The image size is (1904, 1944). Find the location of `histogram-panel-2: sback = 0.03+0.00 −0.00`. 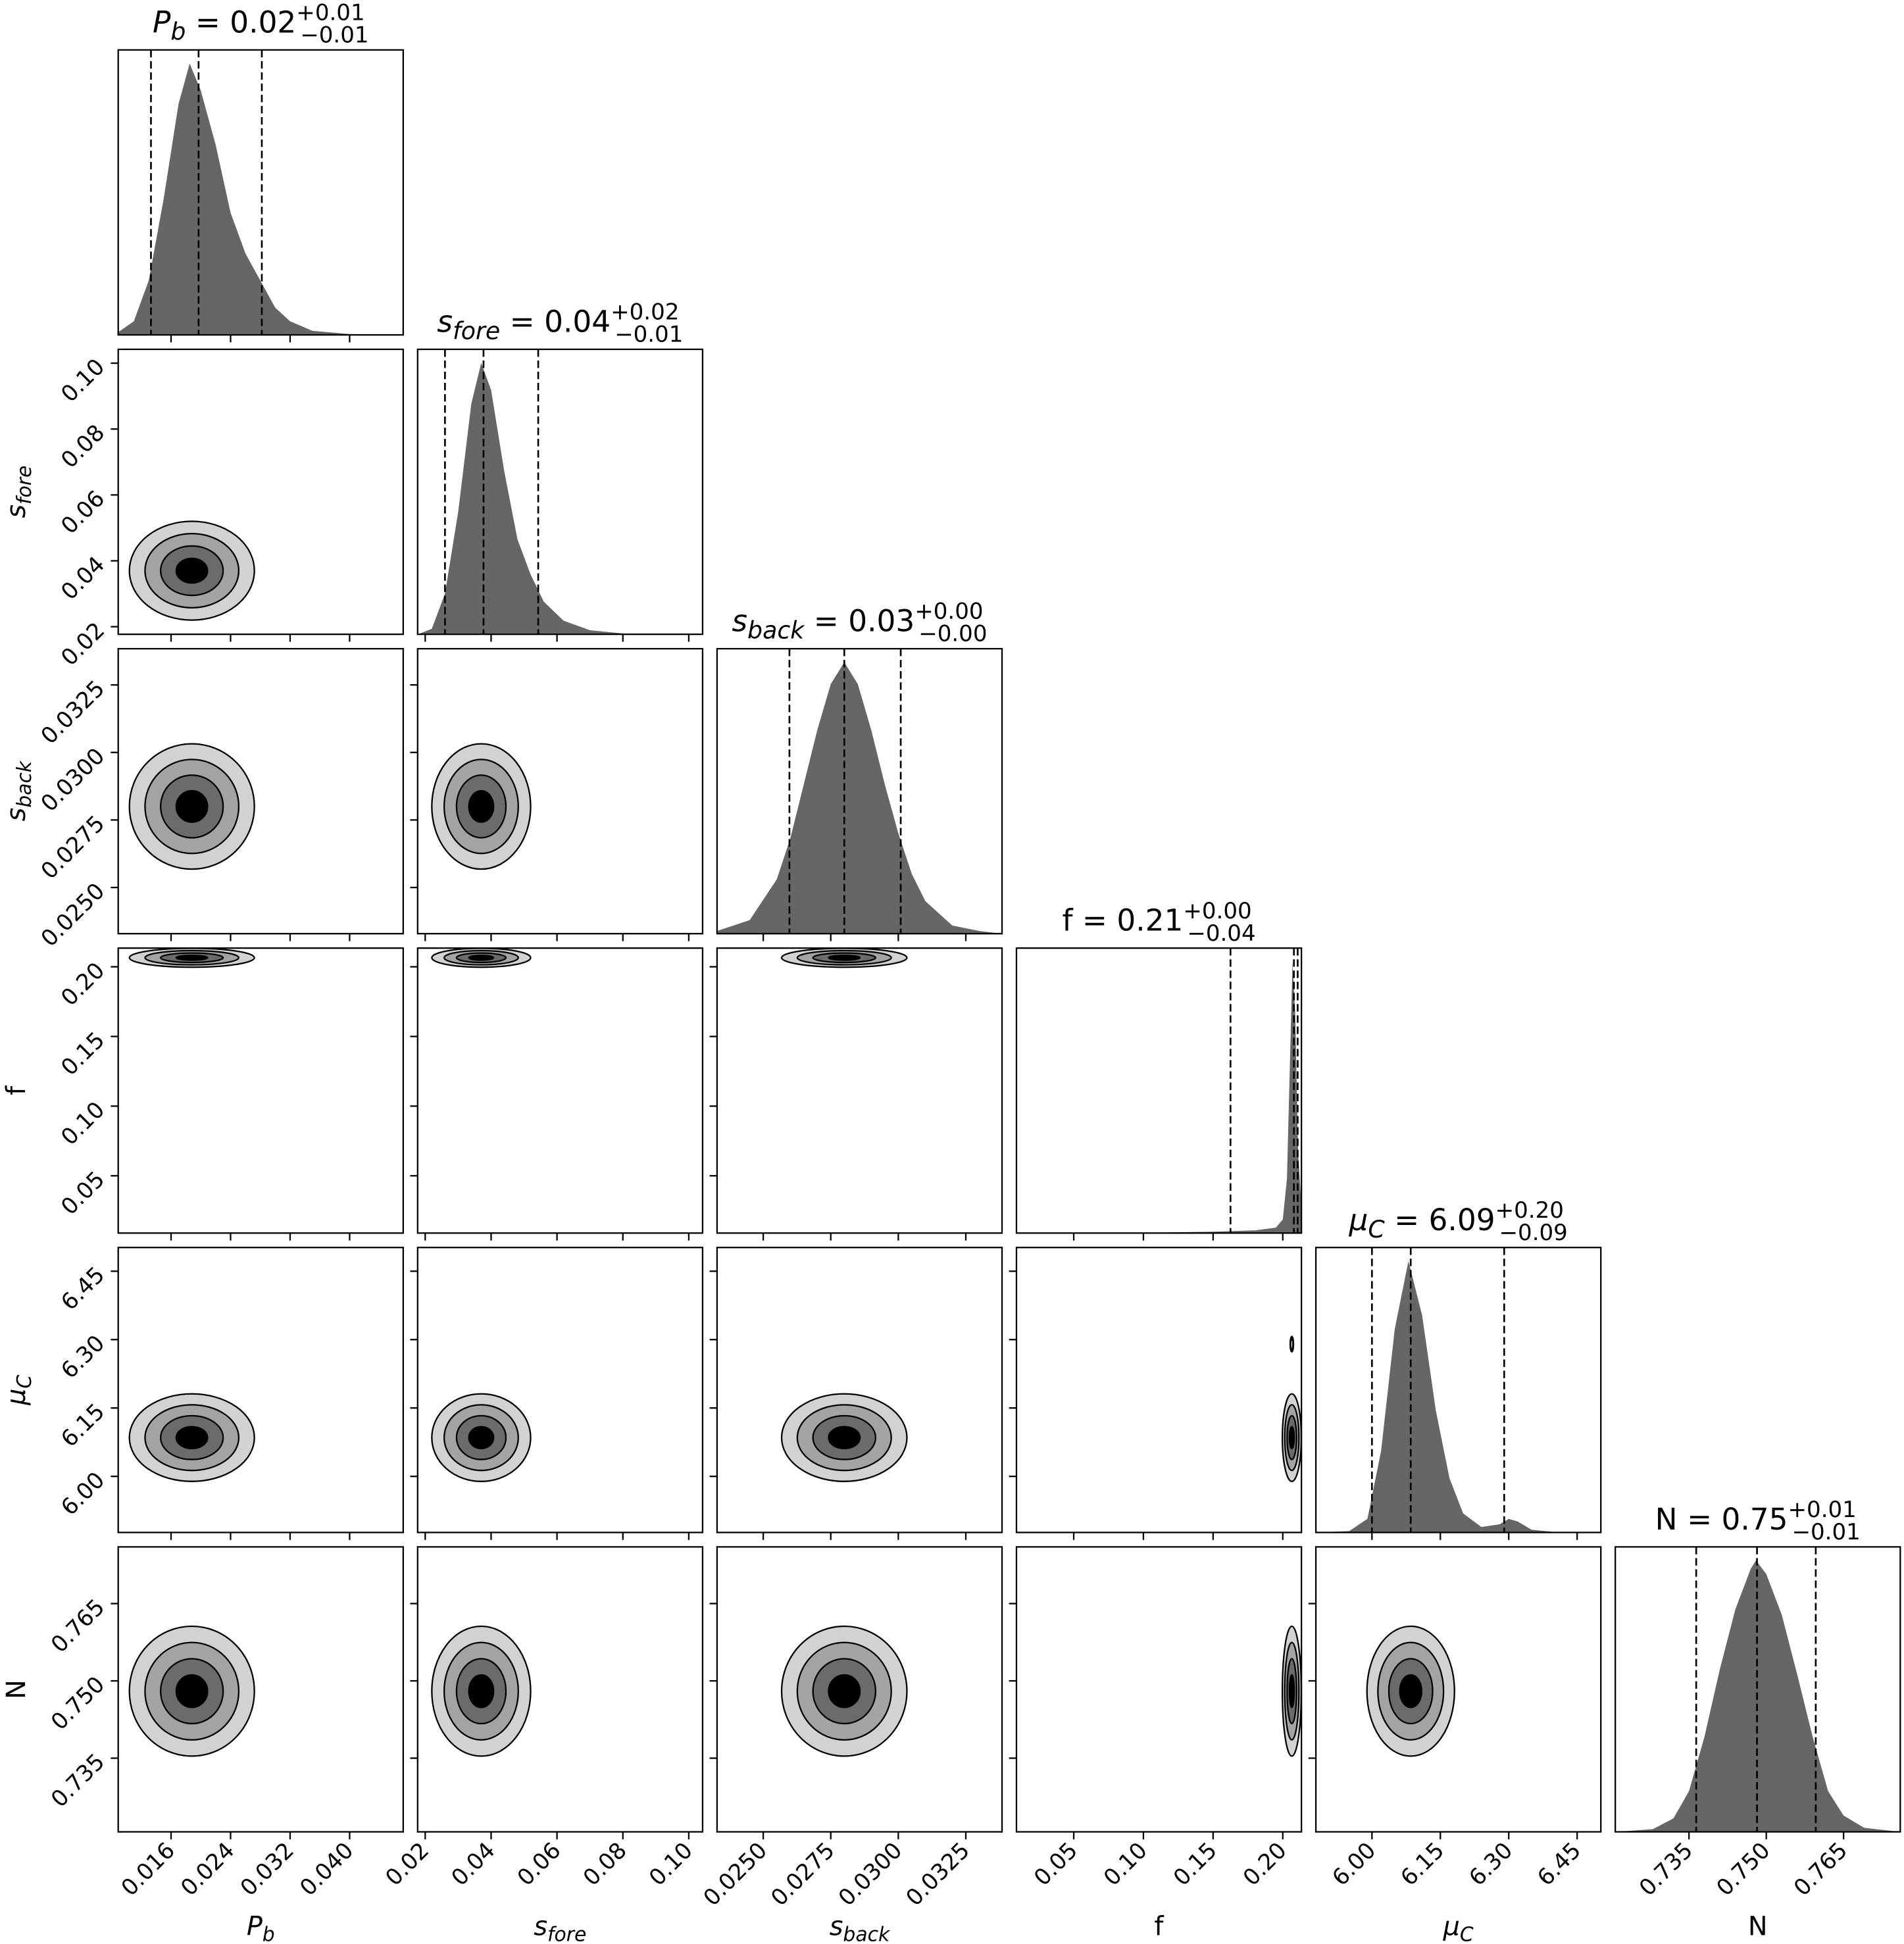

histogram-panel-2: sback = 0.03+0.00 −0.00 is located at coordinates (859, 770).